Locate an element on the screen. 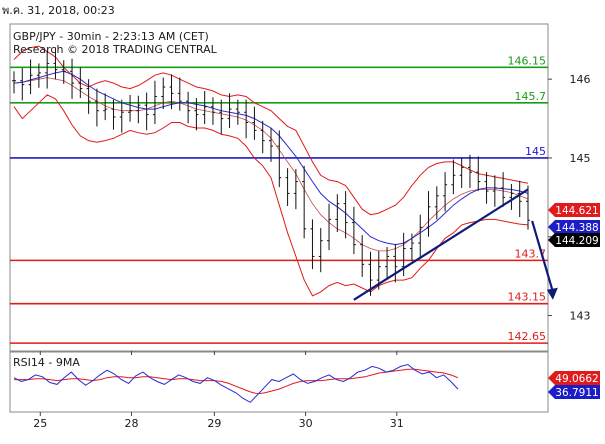  x-tick-label: 28 is located at coordinates (131, 423).